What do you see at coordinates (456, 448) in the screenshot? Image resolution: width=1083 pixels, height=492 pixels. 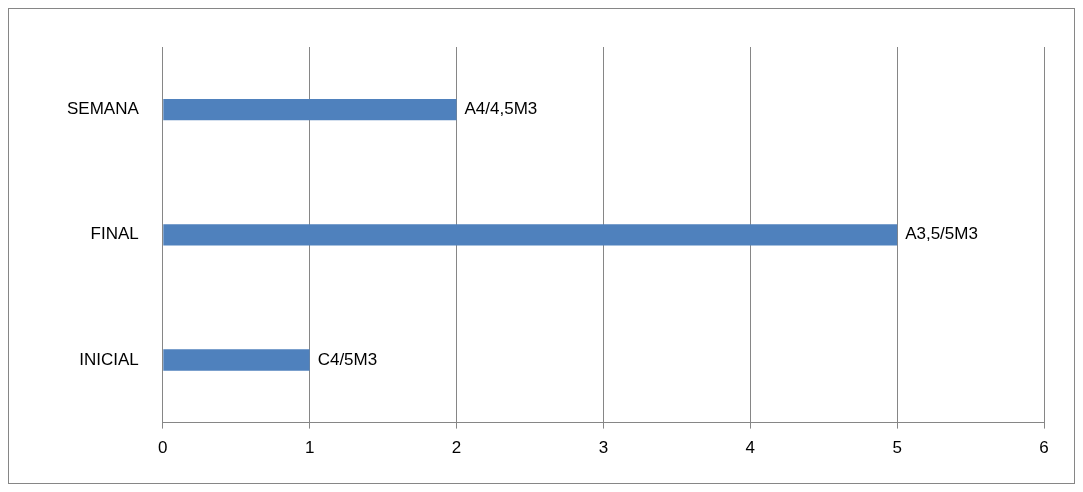 I see `x-tick-label: 2` at bounding box center [456, 448].